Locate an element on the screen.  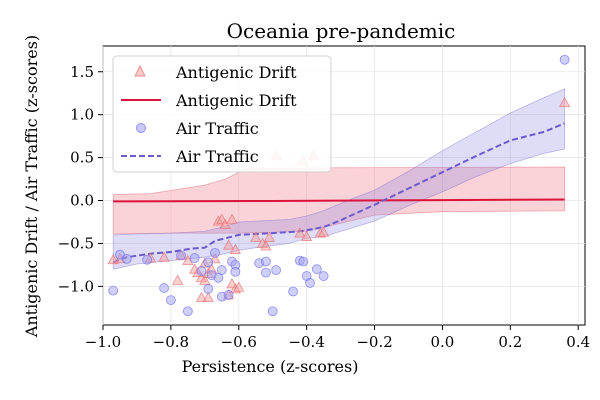
y-tick-label: −1.0 is located at coordinates (76, 286).